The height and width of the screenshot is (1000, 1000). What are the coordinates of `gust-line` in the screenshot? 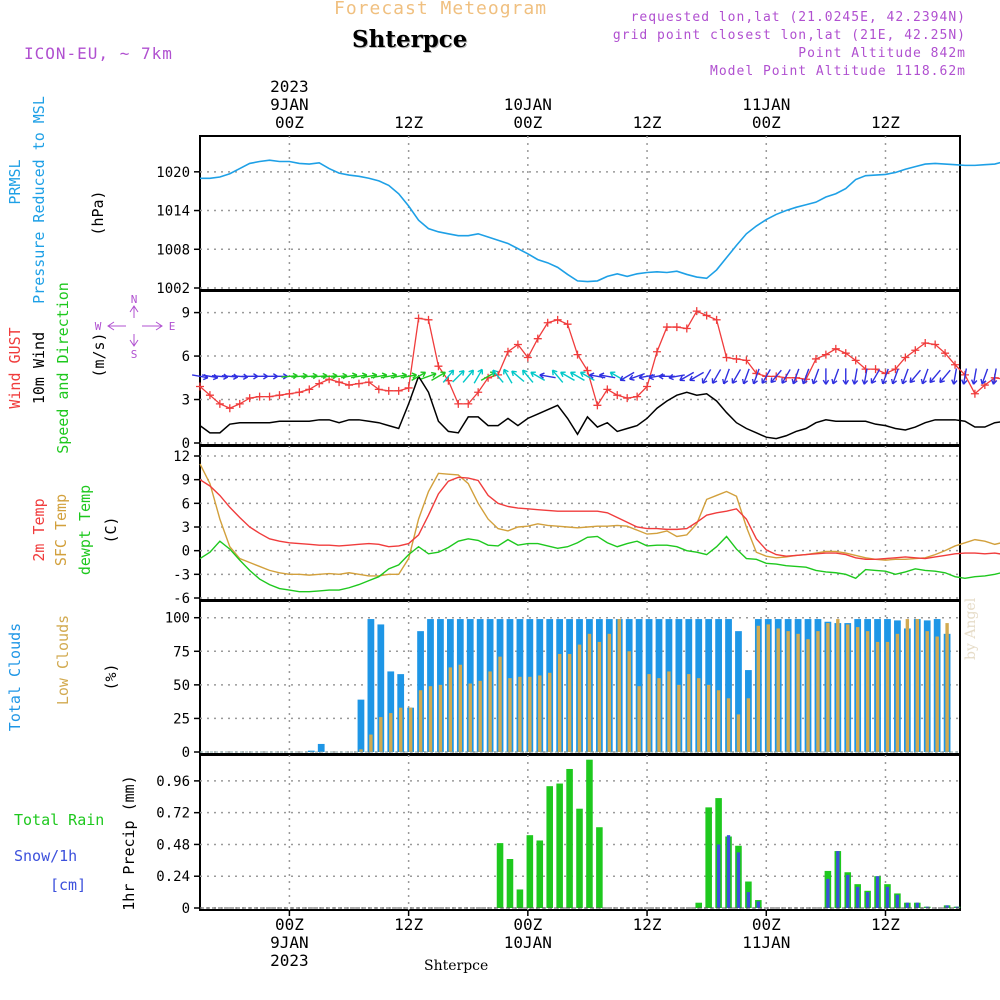 It's located at (599, 359).